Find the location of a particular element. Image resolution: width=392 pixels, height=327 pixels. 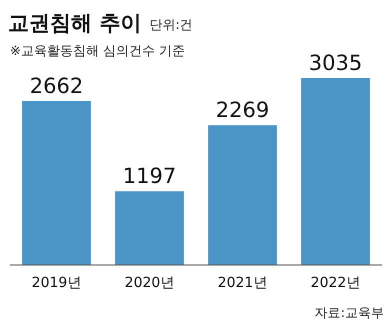

title: 교권침해 추이 is located at coordinates (75, 23).